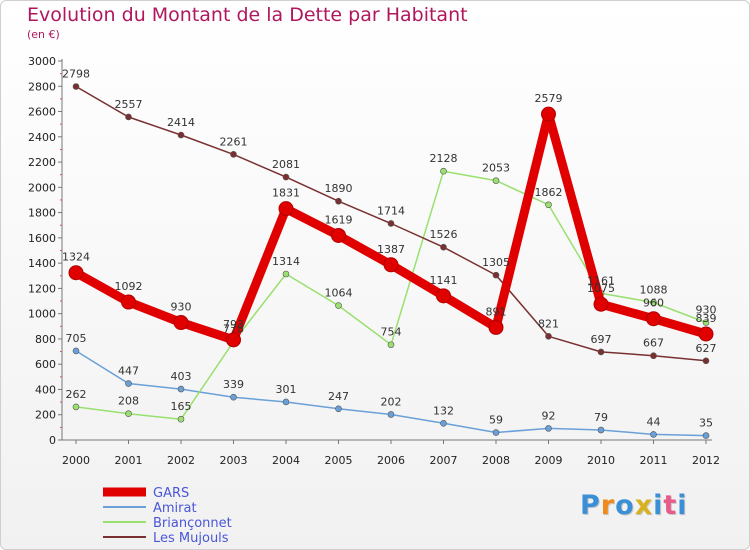  Describe the element at coordinates (391, 249) in the screenshot. I see `data-label: 1387` at that location.